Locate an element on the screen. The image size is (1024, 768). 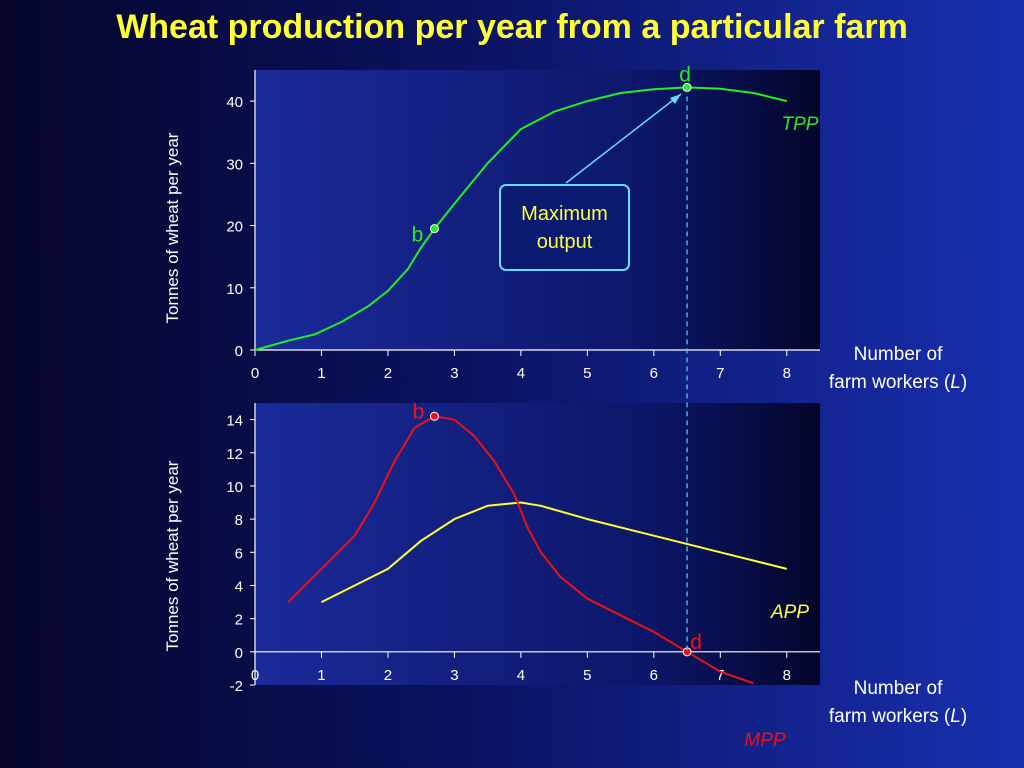
bottom-x-tick-label: 6 is located at coordinates (654, 675).